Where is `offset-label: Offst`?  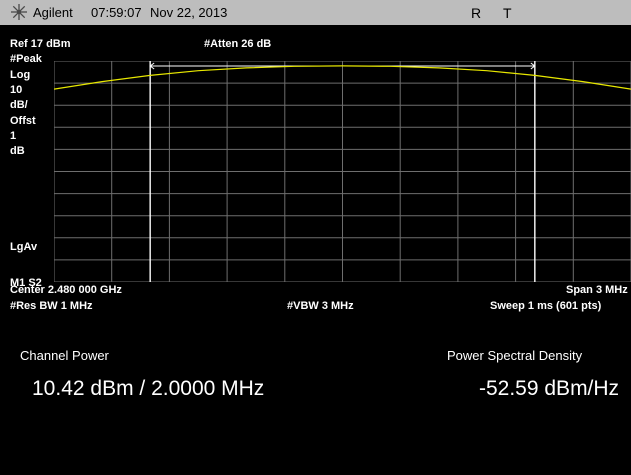
offset-label: Offst is located at coordinates (23, 121).